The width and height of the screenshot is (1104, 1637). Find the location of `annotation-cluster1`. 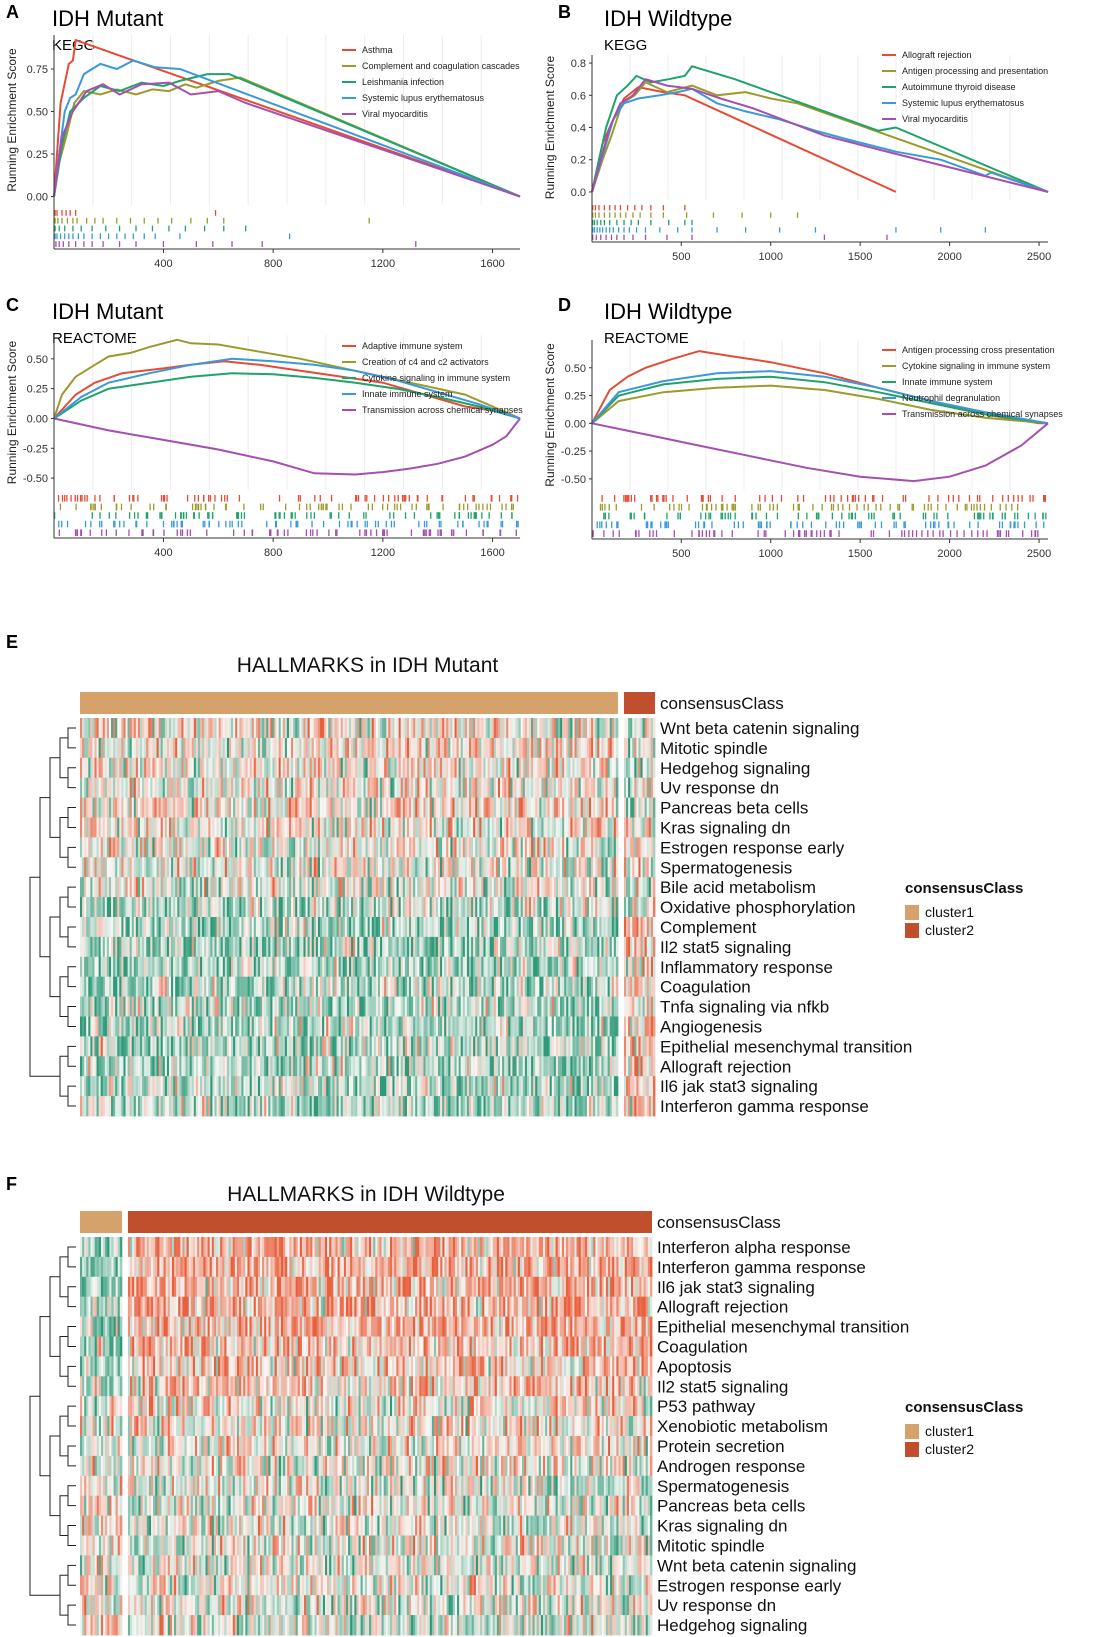

annotation-cluster1 is located at coordinates (349, 703).